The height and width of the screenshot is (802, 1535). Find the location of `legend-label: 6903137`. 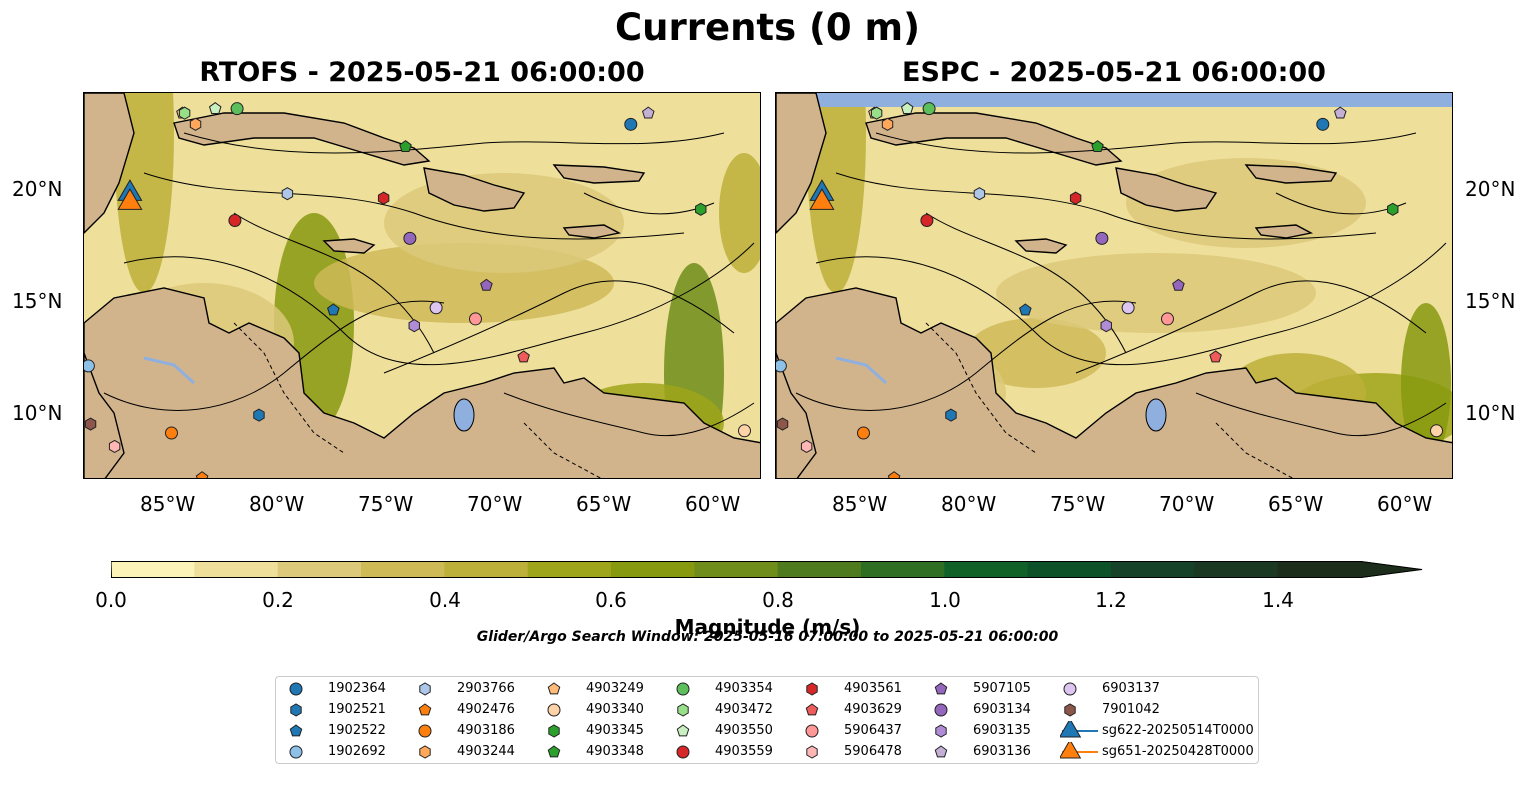

legend-label: 6903137 is located at coordinates (1131, 688).